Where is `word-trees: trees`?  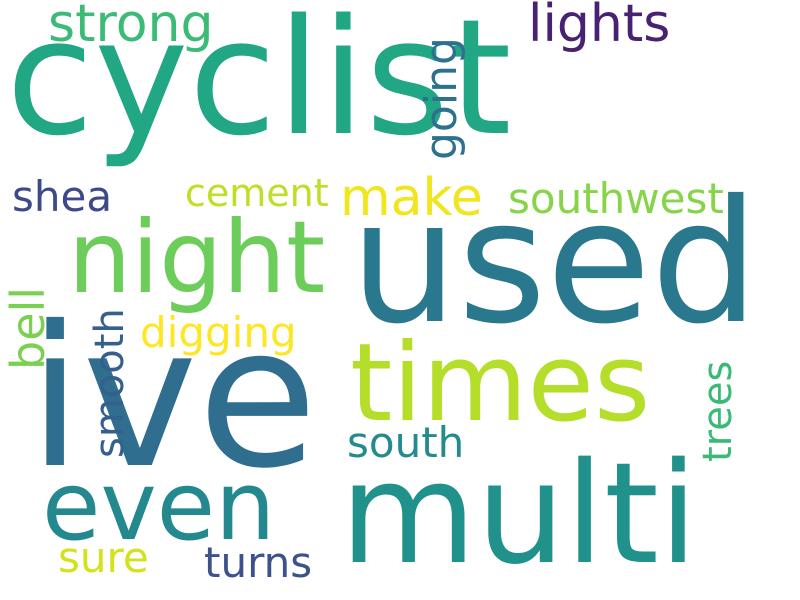
word-trees: trees is located at coordinates (718, 411).